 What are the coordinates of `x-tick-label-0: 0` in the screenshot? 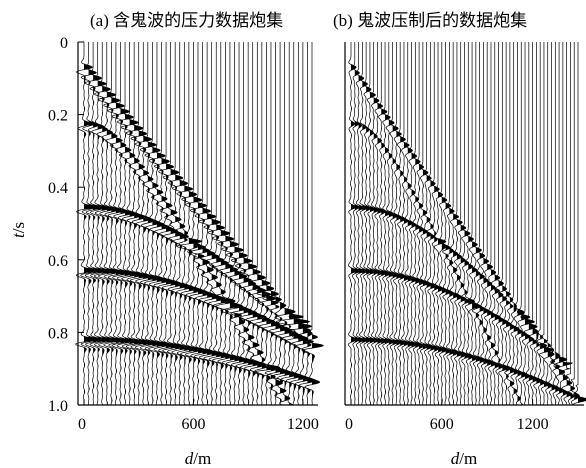 It's located at (82, 424).